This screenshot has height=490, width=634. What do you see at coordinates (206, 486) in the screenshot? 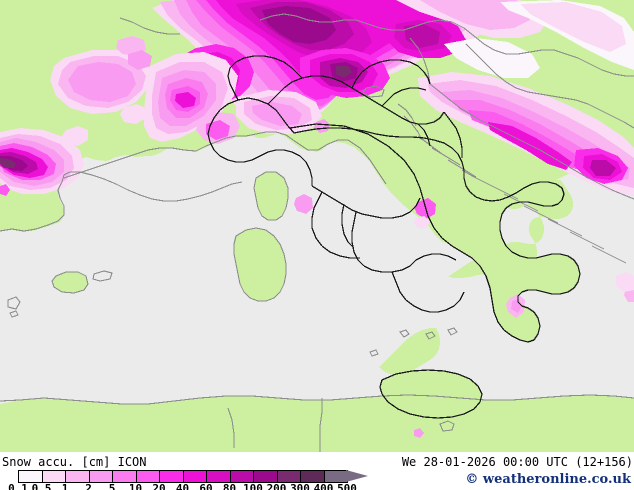
I see `color-scale-tick-60: 60` at bounding box center [206, 486].